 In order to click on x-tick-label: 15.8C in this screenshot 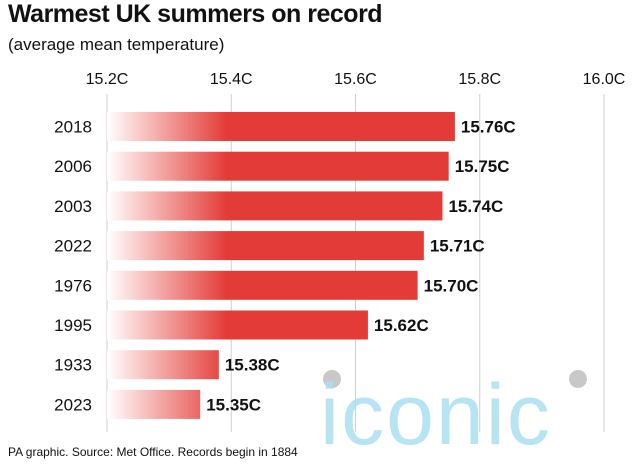, I will do `click(479, 79)`.